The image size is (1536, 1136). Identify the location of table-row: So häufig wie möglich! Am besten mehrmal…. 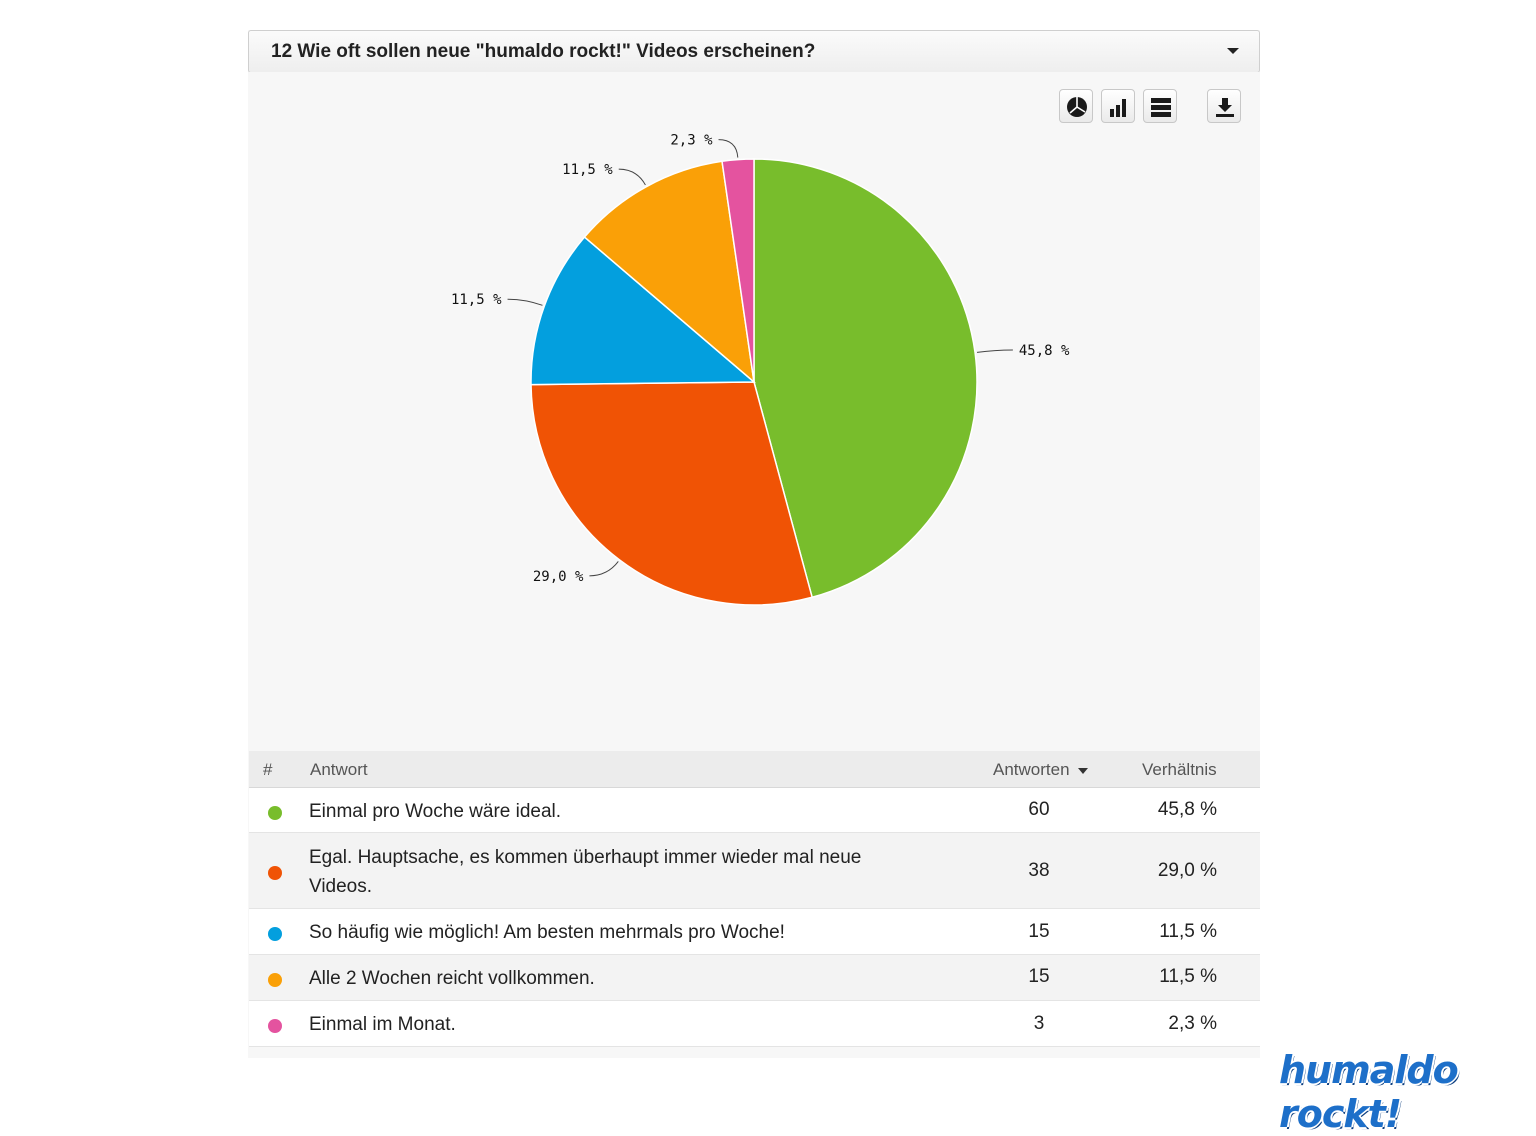
(754, 932).